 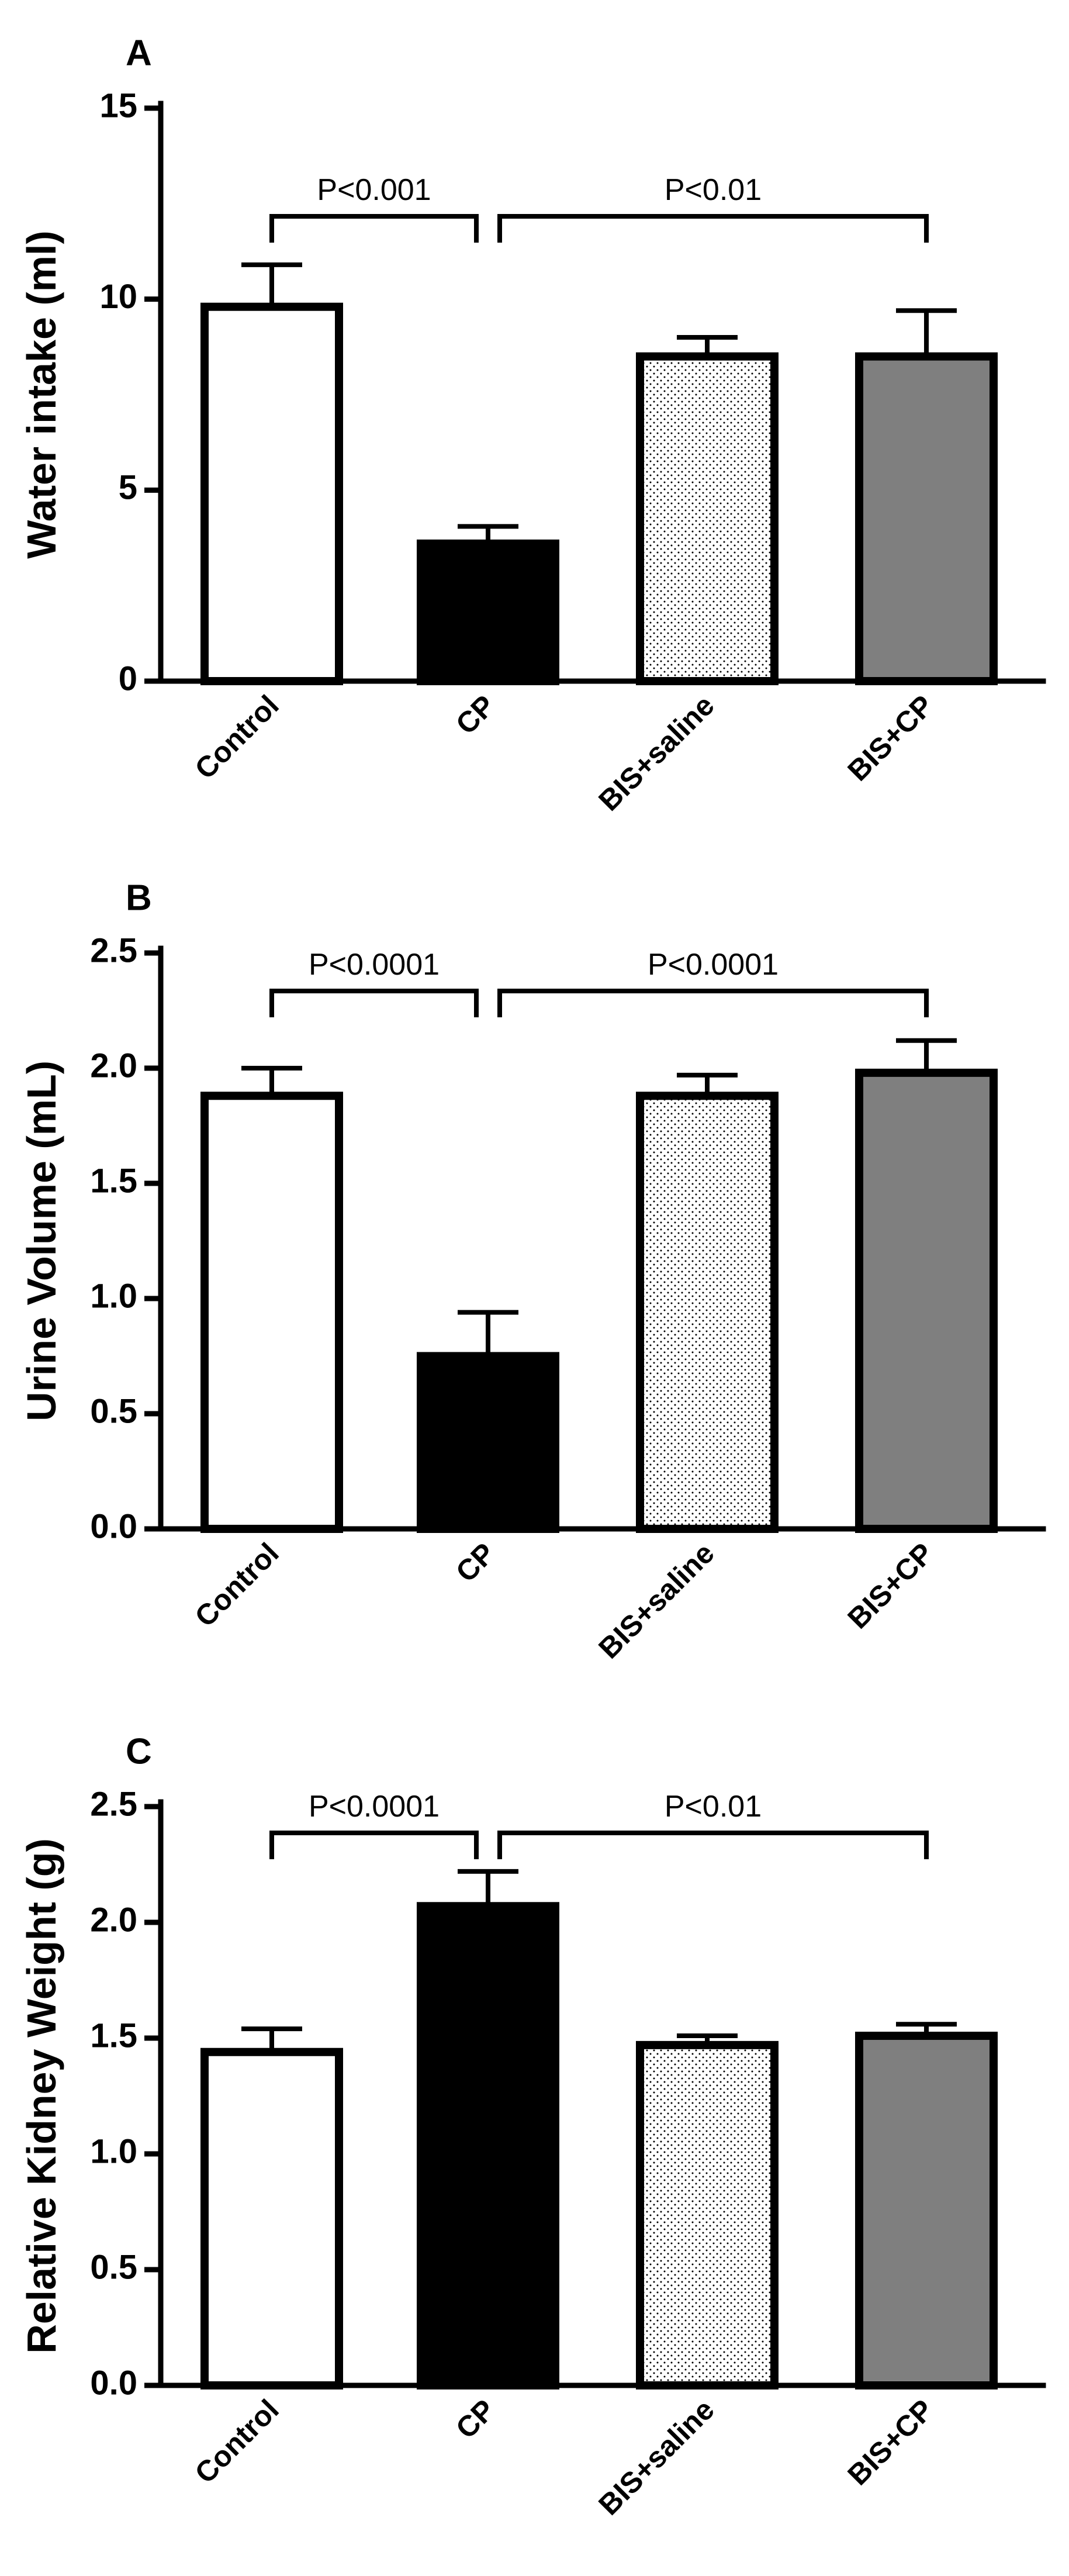 I want to click on y-axis-label: Urine Volume (mL), so click(x=41, y=1241).